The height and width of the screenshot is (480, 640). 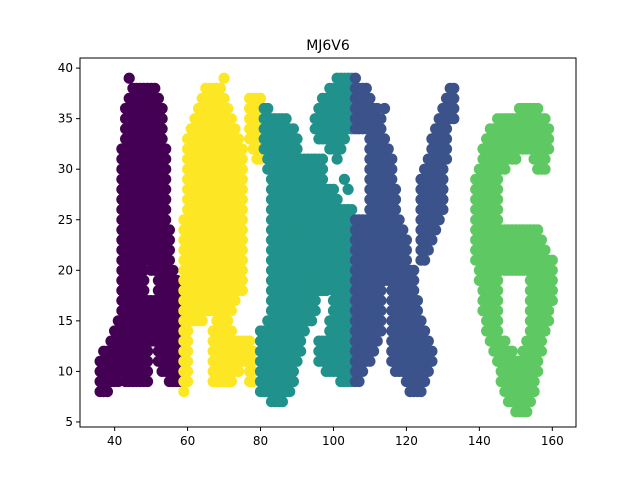 What do you see at coordinates (260, 441) in the screenshot?
I see `x-tick-label: 80` at bounding box center [260, 441].